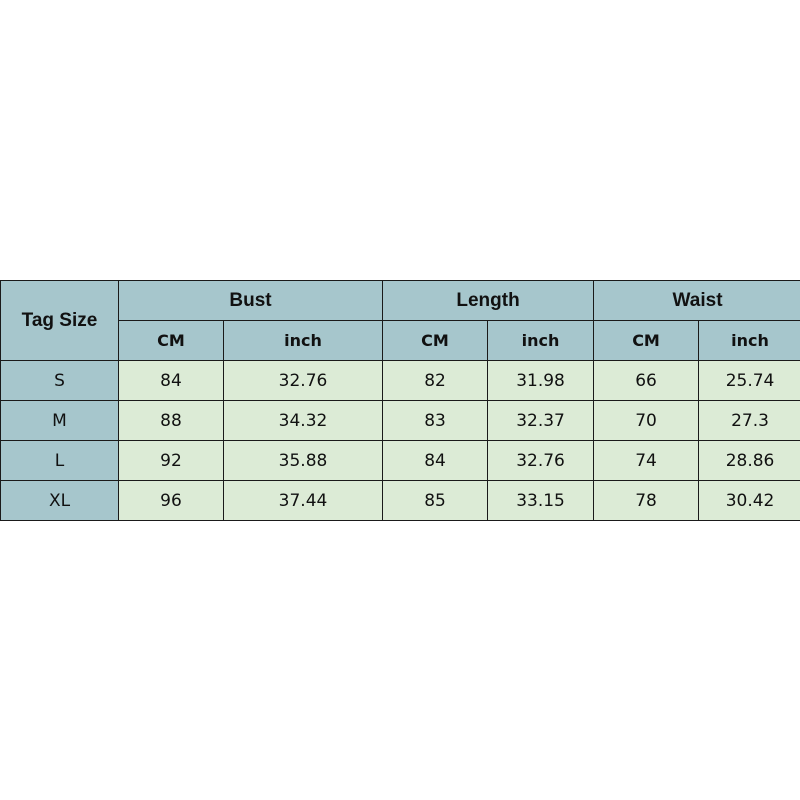  Describe the element at coordinates (749, 420) in the screenshot. I see `measurement-cell: 27.3` at that location.